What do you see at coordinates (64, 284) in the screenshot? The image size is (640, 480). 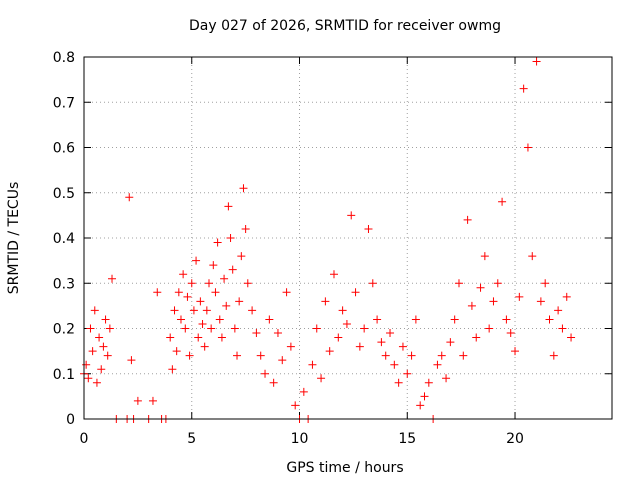 I see `y-tick-label: 0.3` at bounding box center [64, 284].